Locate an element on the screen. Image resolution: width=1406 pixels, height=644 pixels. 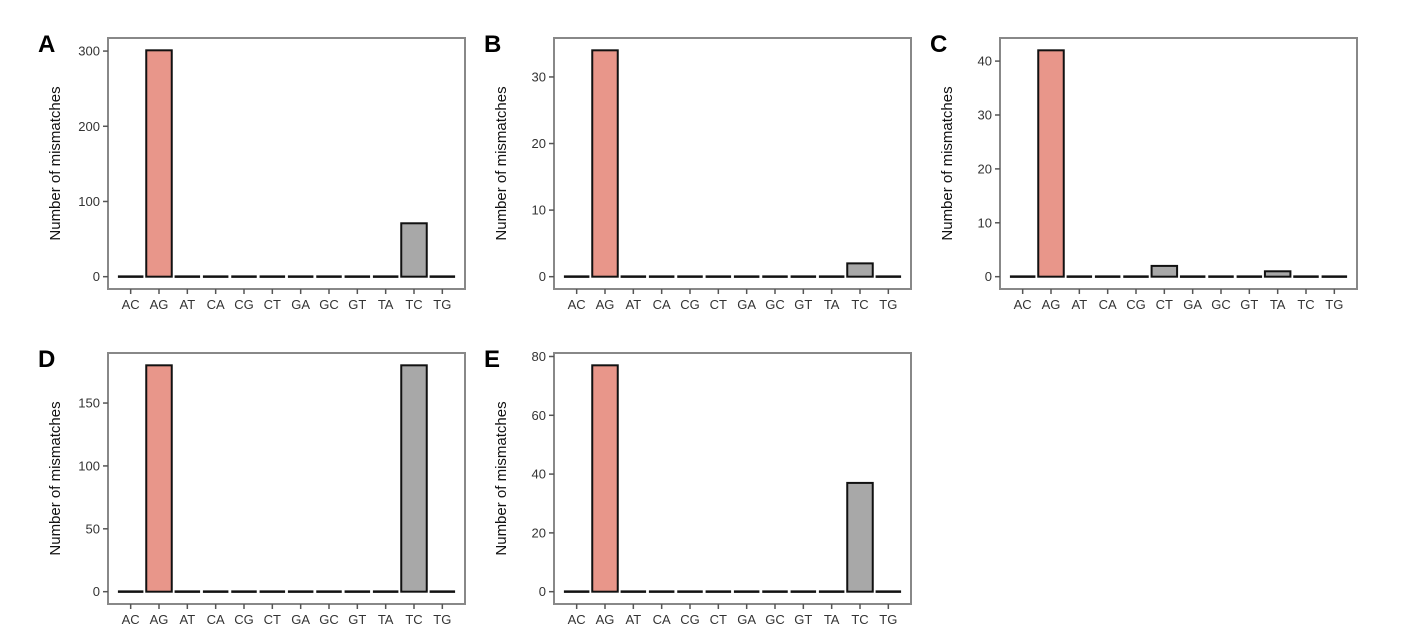
panel-letter: A is located at coordinates (46, 44).